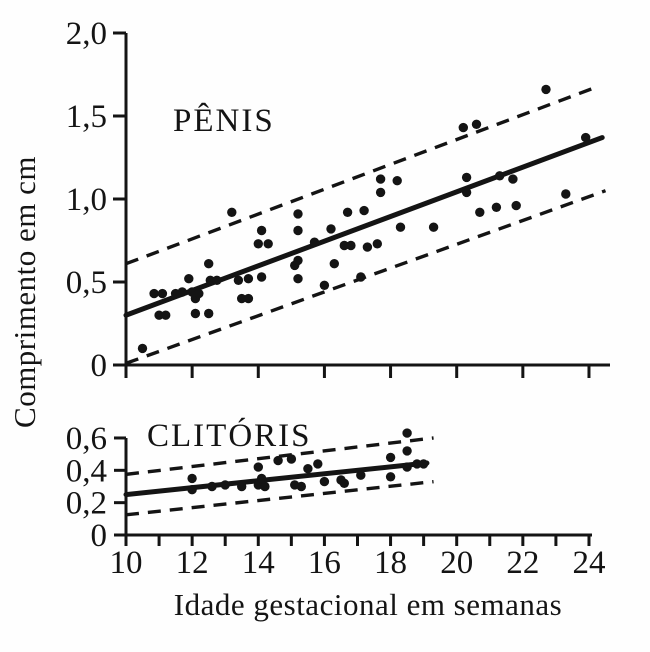  Describe the element at coordinates (86, 439) in the screenshot. I see `clitoris-y-tick-label: 0,6` at that location.